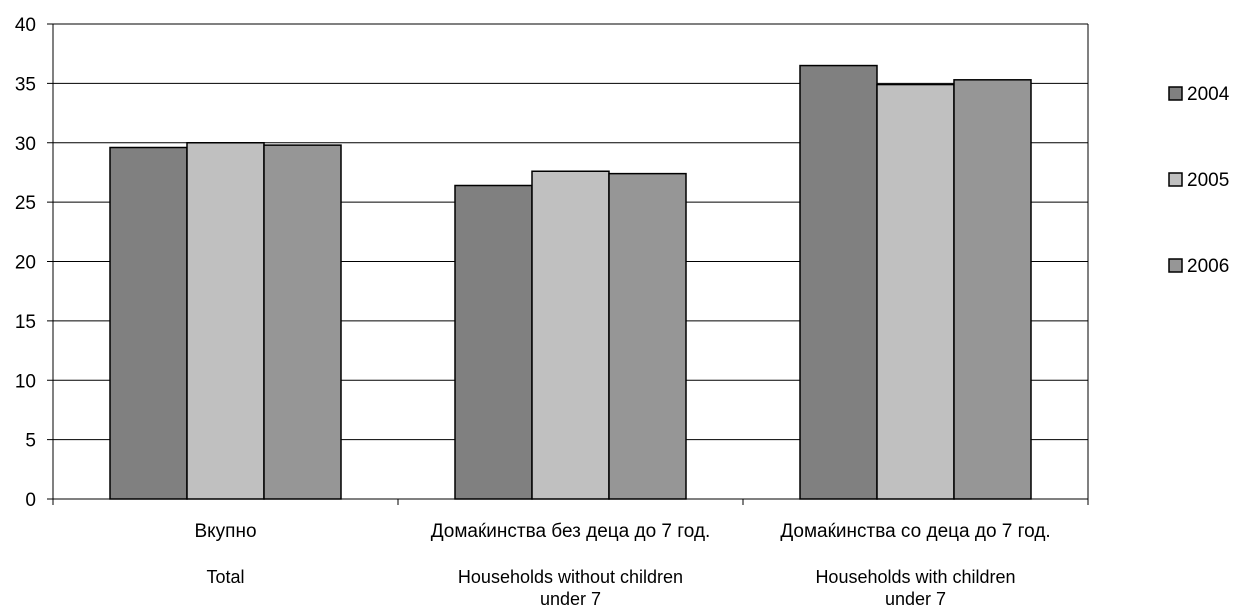 This screenshot has width=1239, height=611. What do you see at coordinates (1208, 94) in the screenshot?
I see `legend-label-2004: 2004` at bounding box center [1208, 94].